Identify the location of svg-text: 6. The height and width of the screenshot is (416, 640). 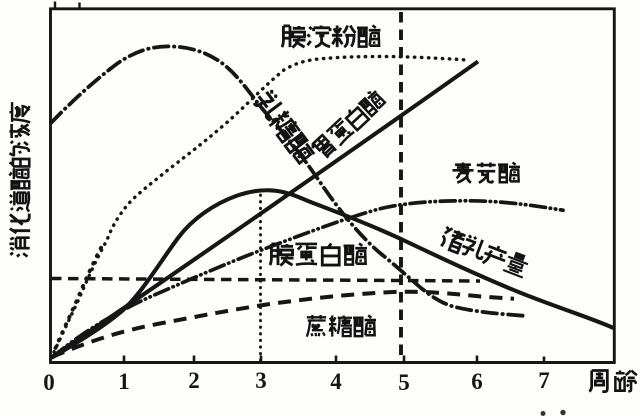
(477, 381).